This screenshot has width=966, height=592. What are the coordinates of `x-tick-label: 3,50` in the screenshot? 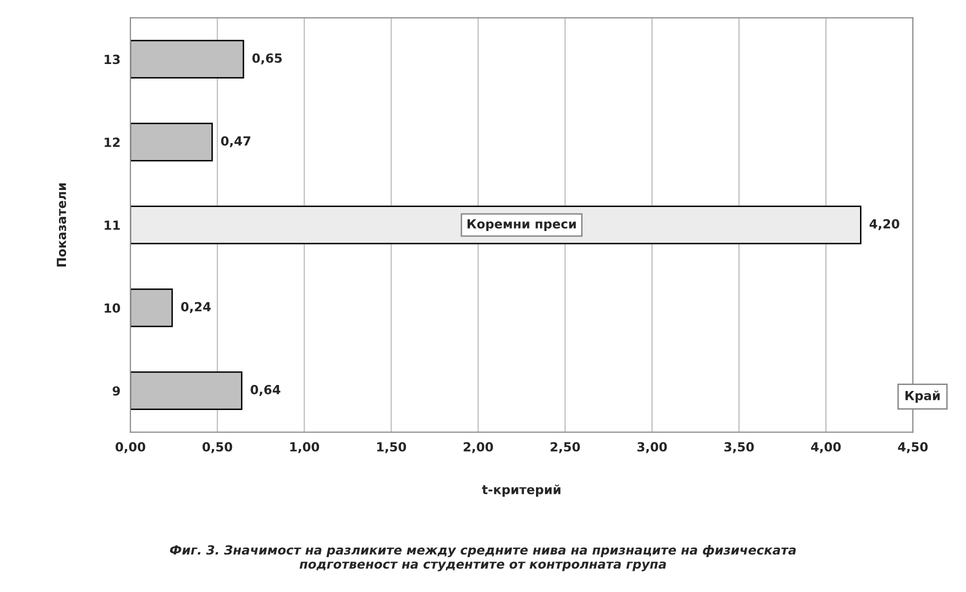 It's located at (739, 448).